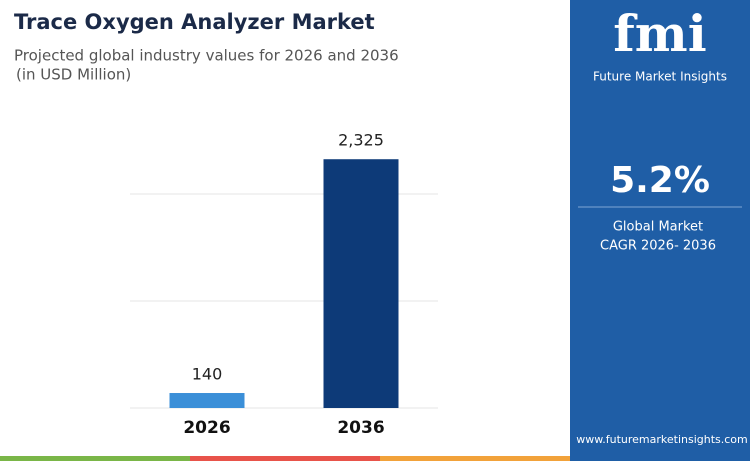 This screenshot has height=461, width=750. What do you see at coordinates (658, 246) in the screenshot?
I see `cagr-label: CAGR 2026- 2036` at bounding box center [658, 246].